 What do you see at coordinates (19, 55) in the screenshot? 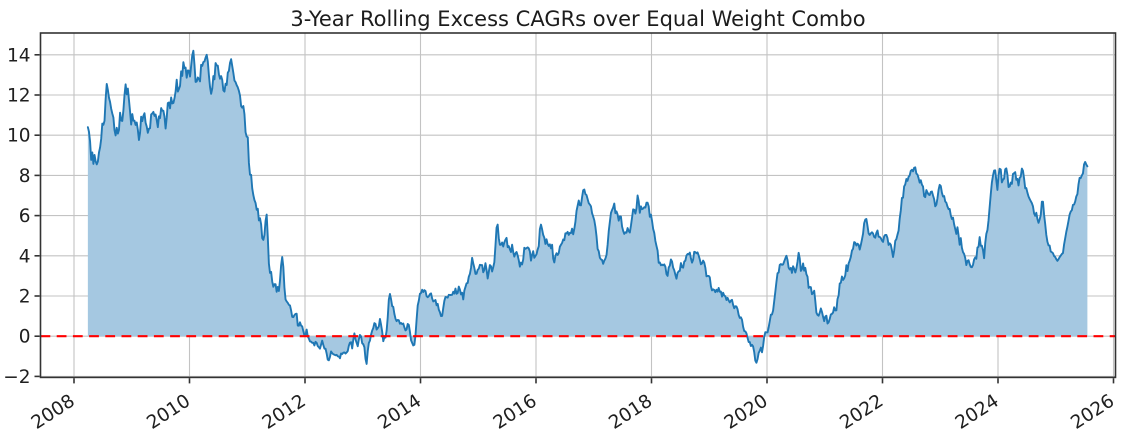
I see `y-tick-label: 14` at bounding box center [19, 55].